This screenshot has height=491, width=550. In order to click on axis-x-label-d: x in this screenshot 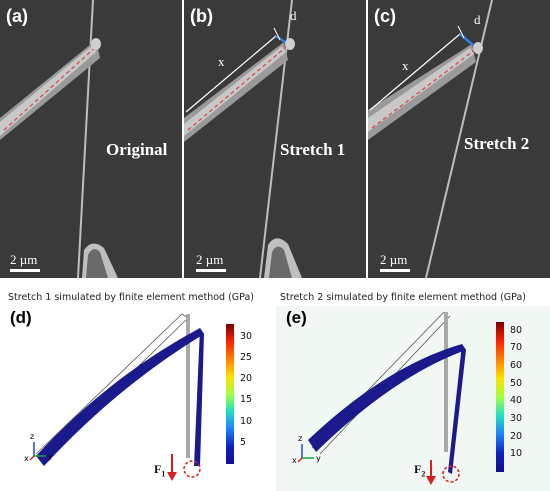, I will do `click(26, 458)`.